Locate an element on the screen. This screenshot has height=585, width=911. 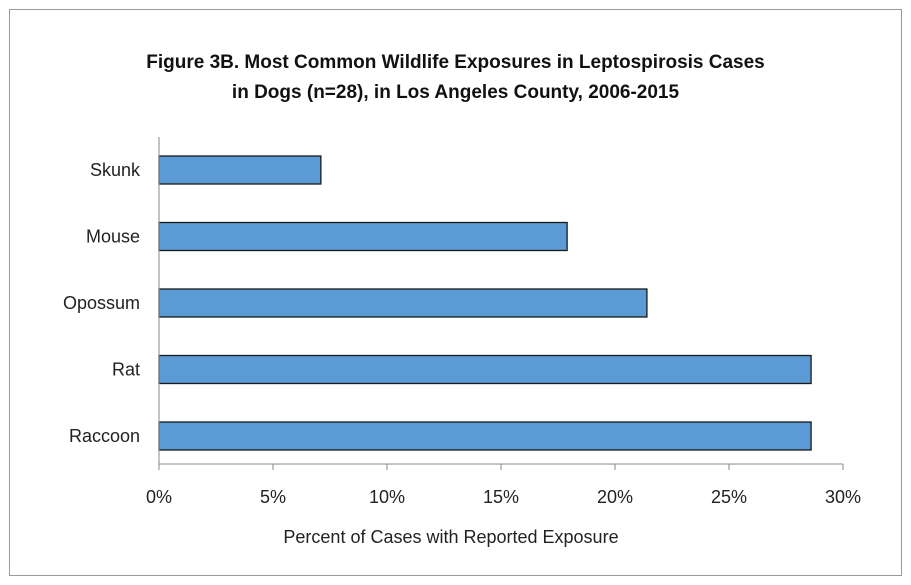
bar-raccoon is located at coordinates (485, 436).